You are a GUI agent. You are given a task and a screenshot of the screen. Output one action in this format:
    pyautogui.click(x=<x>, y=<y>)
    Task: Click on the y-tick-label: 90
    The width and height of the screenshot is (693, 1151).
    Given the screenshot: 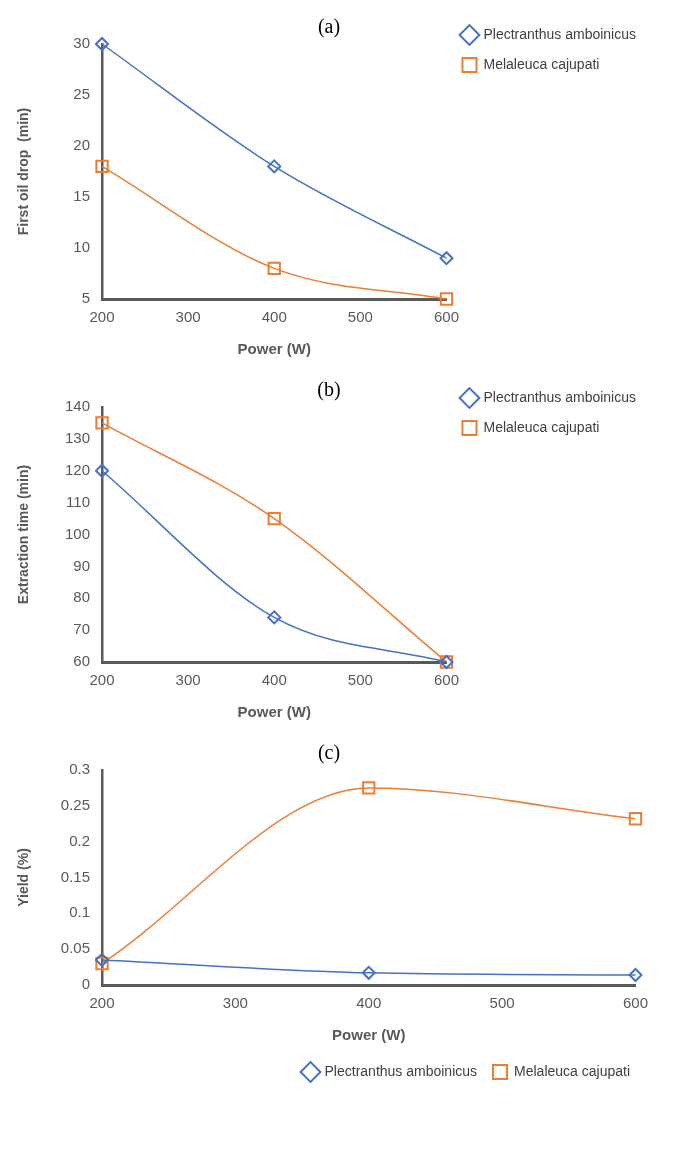 What is the action you would take?
    pyautogui.click(x=81, y=565)
    